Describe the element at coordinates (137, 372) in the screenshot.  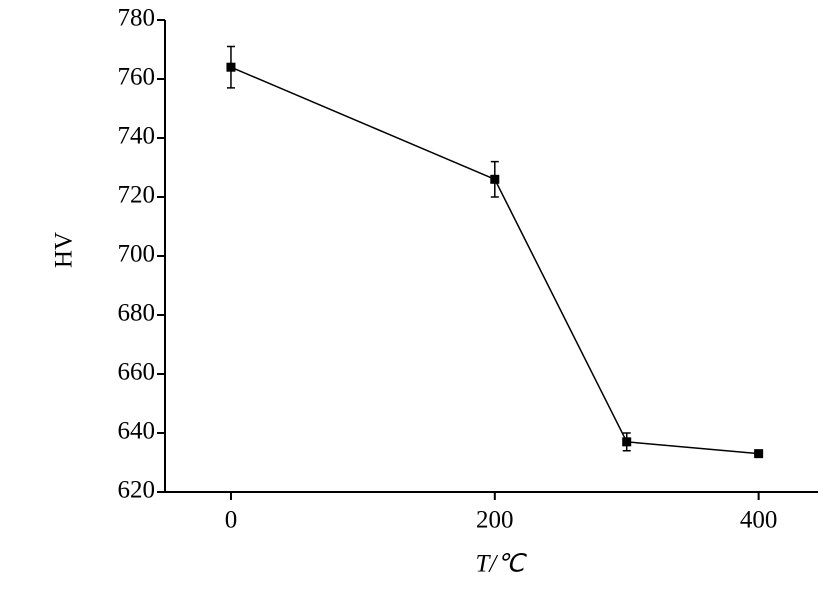
I see `y-tick-label: 660` at that location.